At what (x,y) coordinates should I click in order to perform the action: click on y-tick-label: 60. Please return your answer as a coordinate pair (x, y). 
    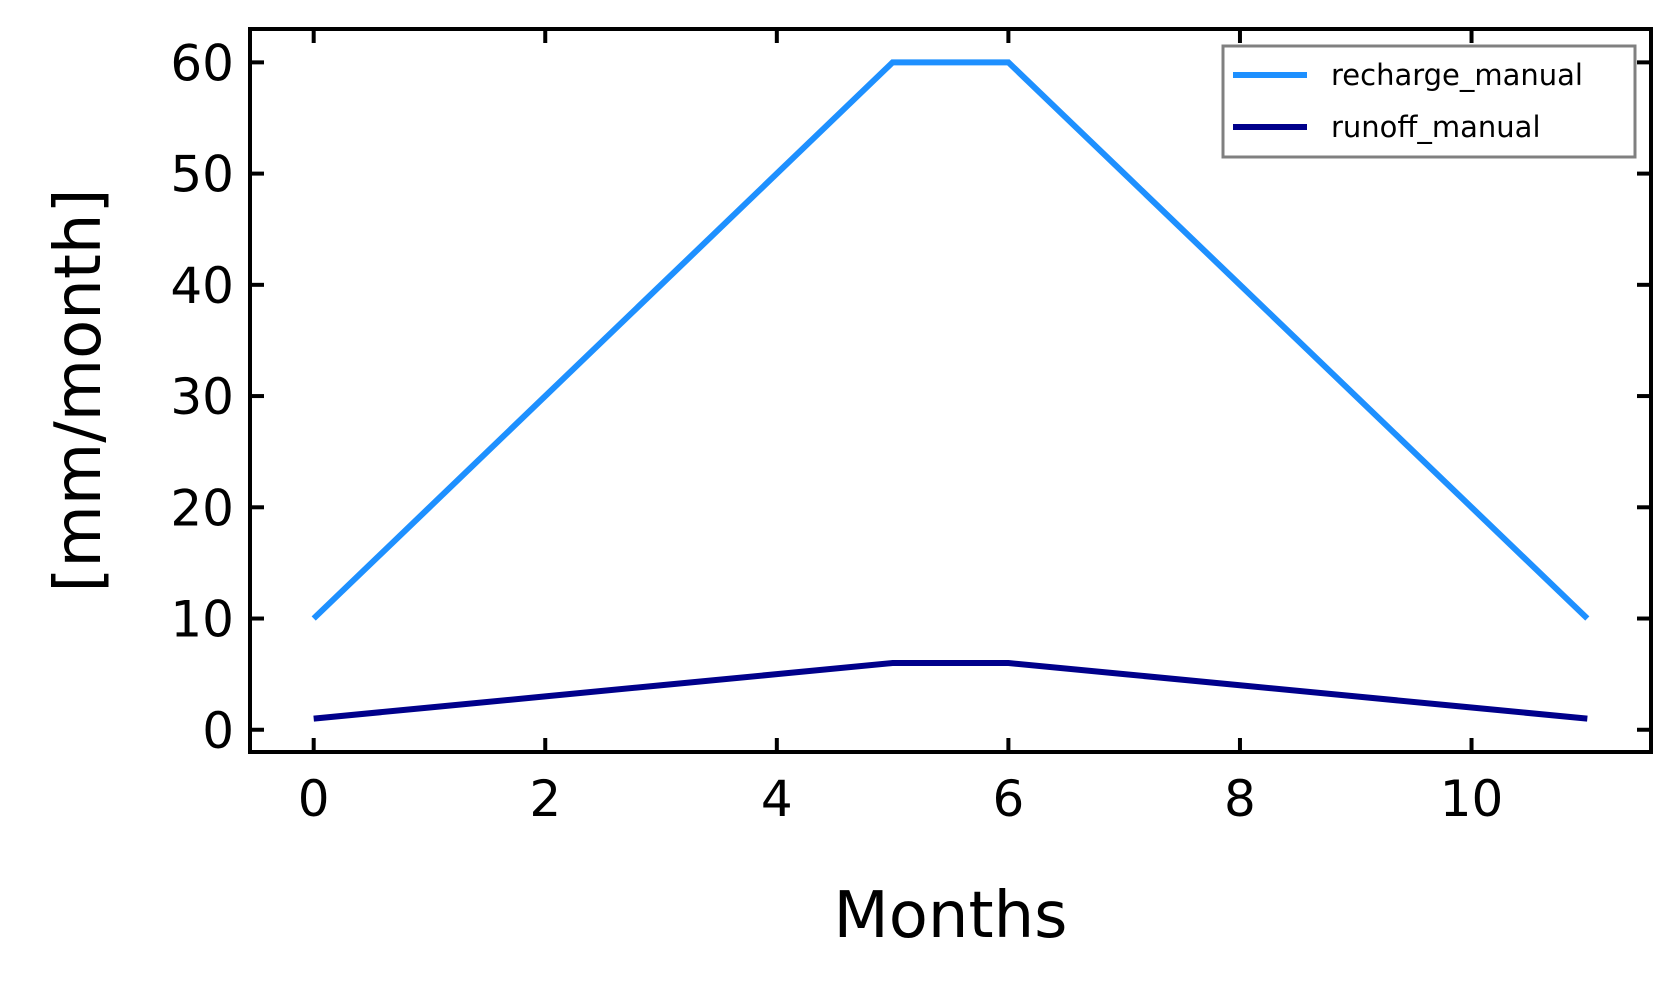
    Looking at the image, I should click on (202, 63).